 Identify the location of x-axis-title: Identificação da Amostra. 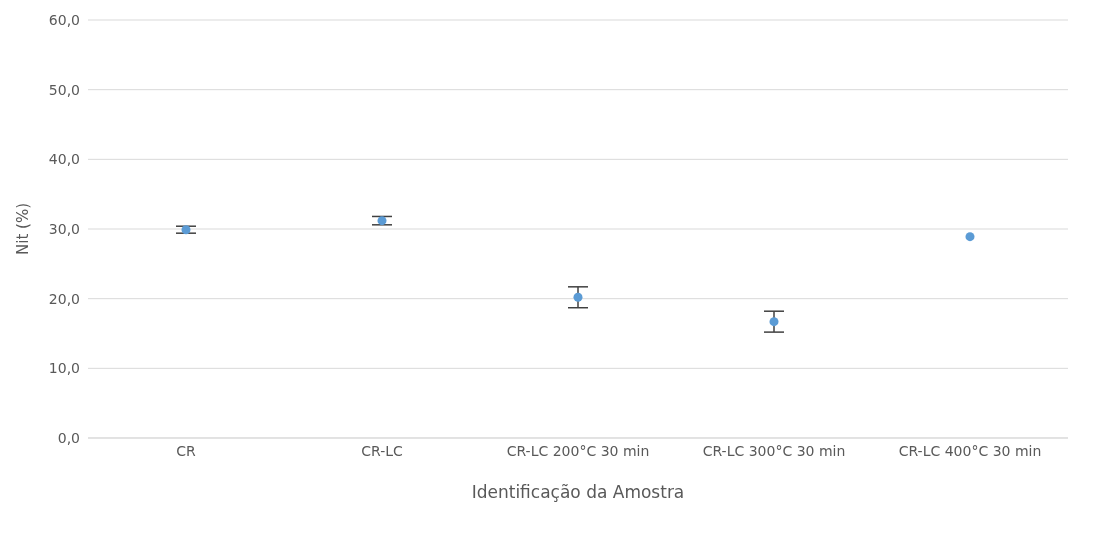
(578, 492).